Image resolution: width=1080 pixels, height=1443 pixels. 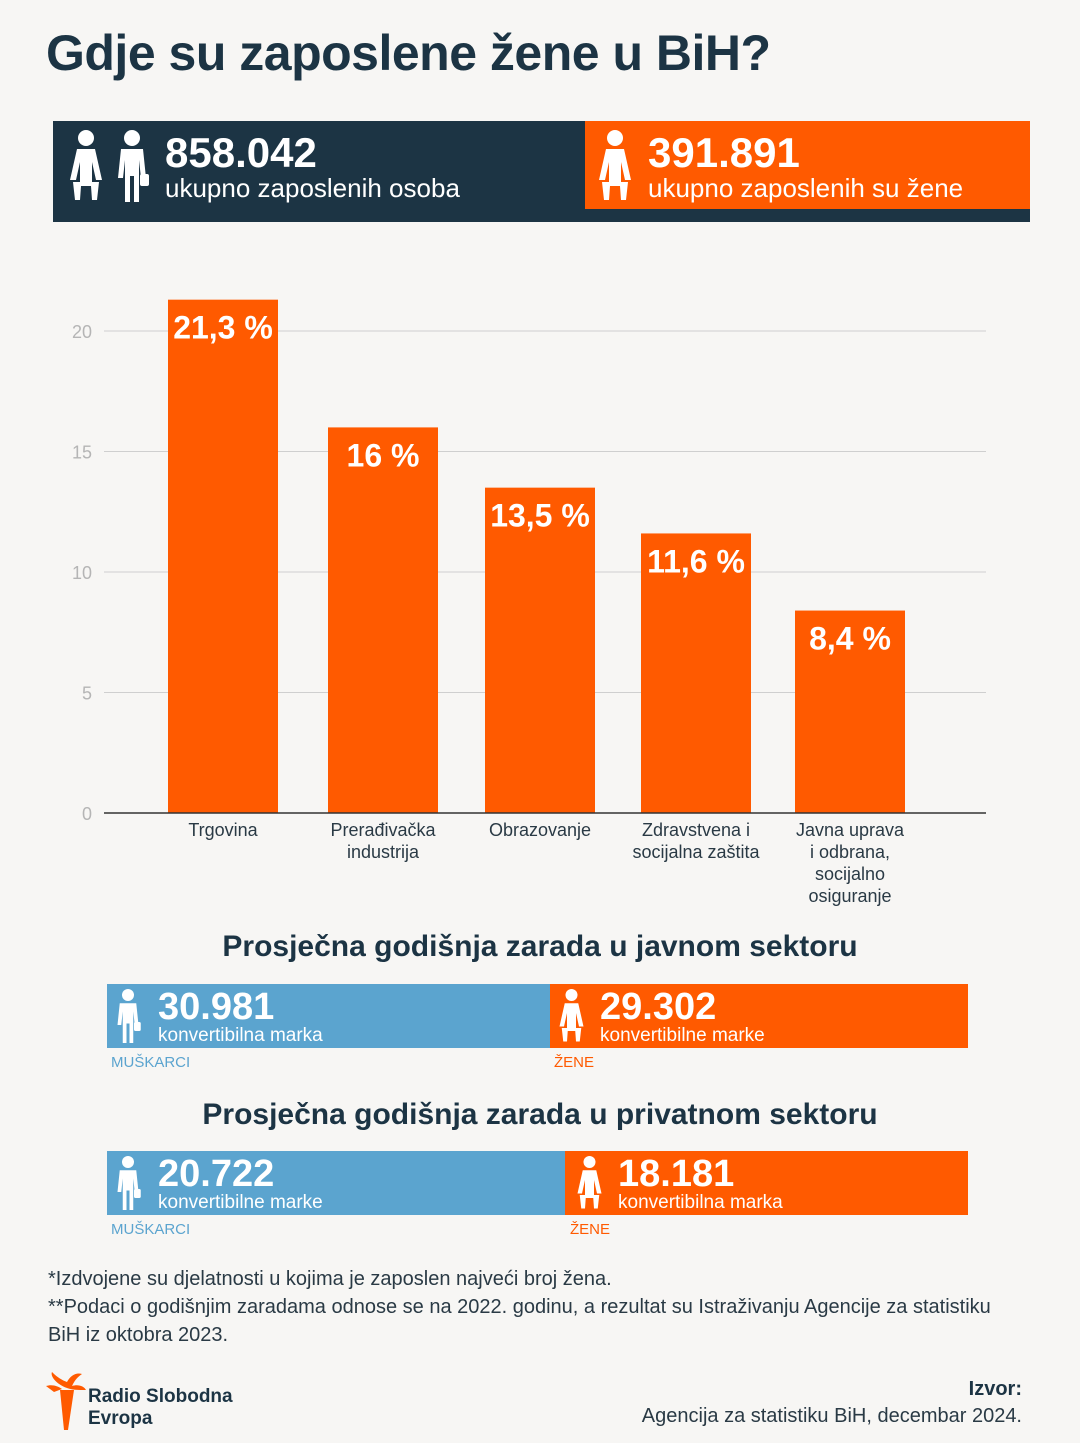 I want to click on bar-value-label: 16 %, so click(x=383, y=455).